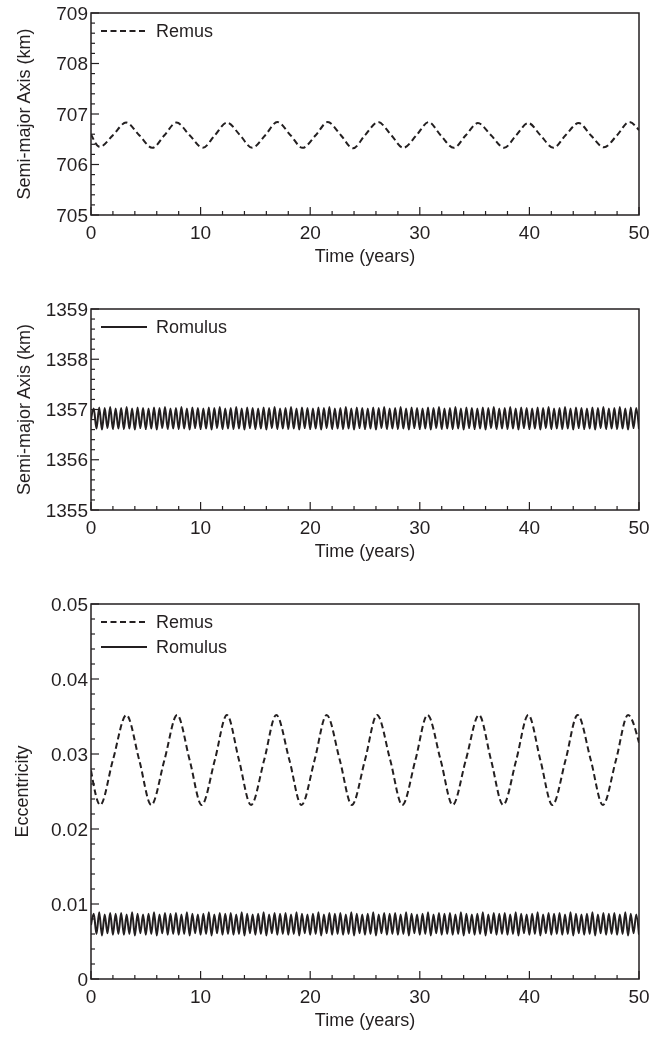 The width and height of the screenshot is (663, 1048). I want to click on y-tick-label: 0.03, so click(69, 754).